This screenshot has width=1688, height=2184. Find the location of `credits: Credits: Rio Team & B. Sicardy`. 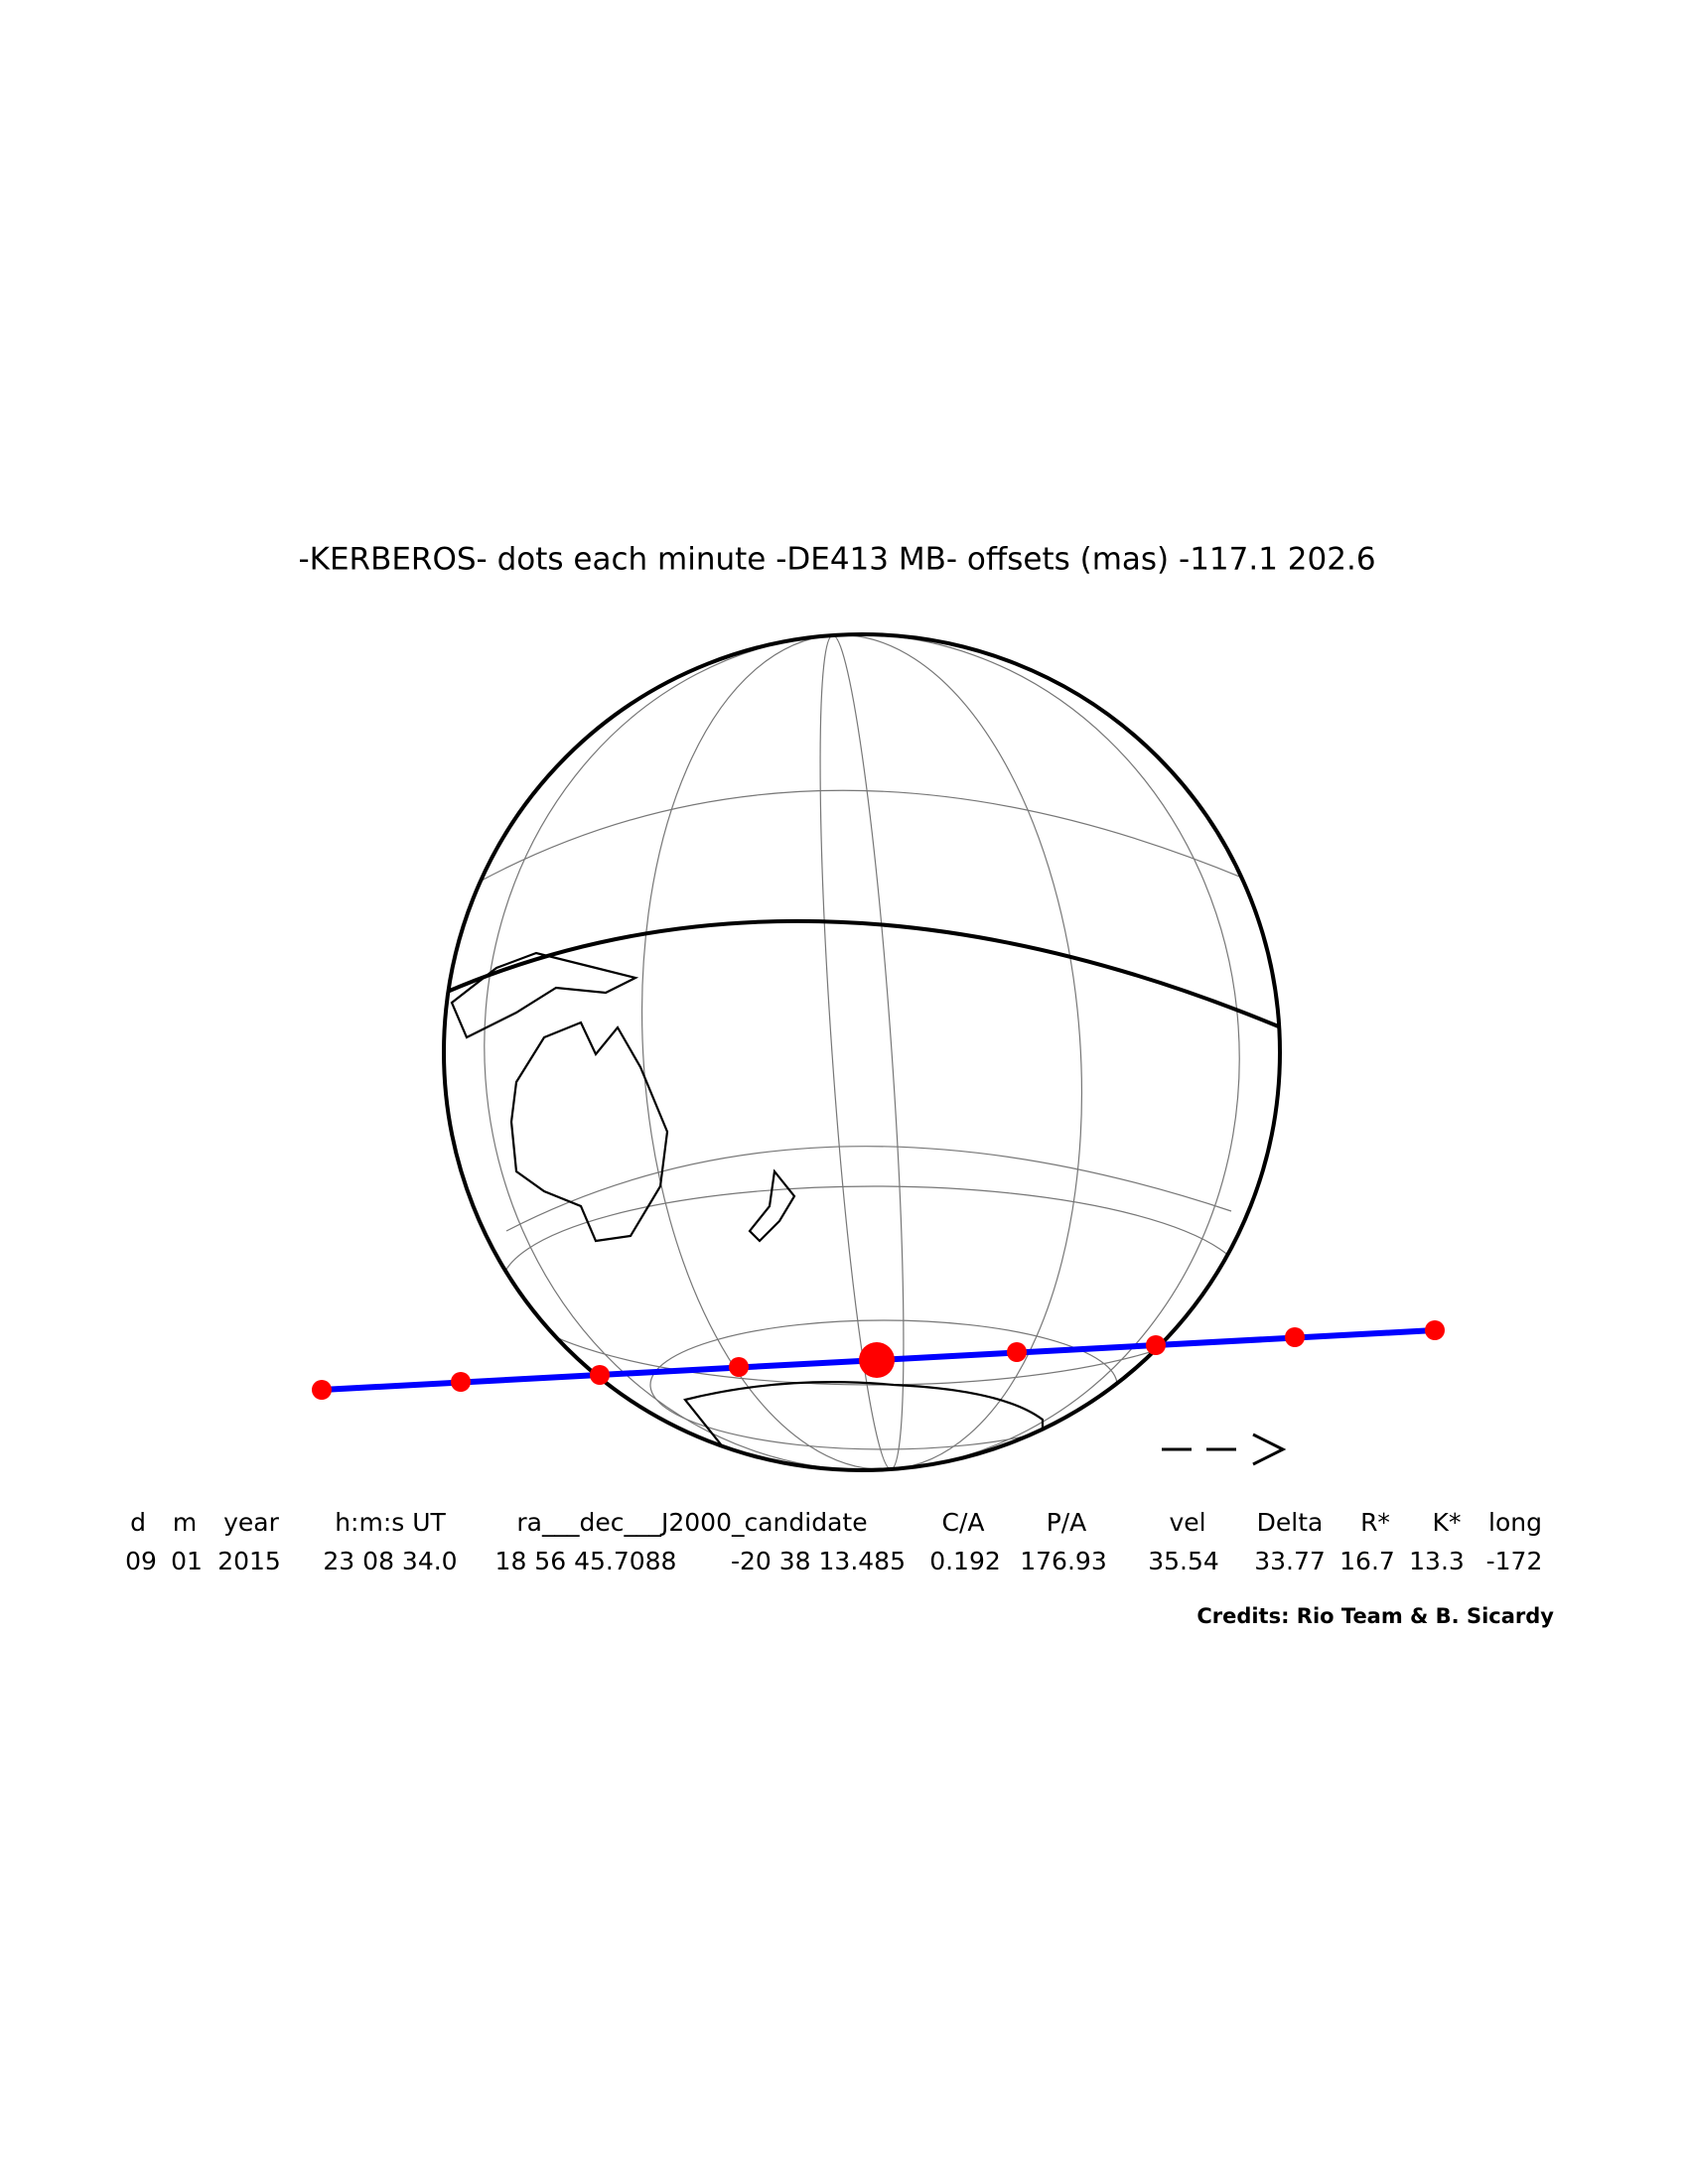

credits: Credits: Rio Team & B. Sicardy is located at coordinates (1375, 1616).